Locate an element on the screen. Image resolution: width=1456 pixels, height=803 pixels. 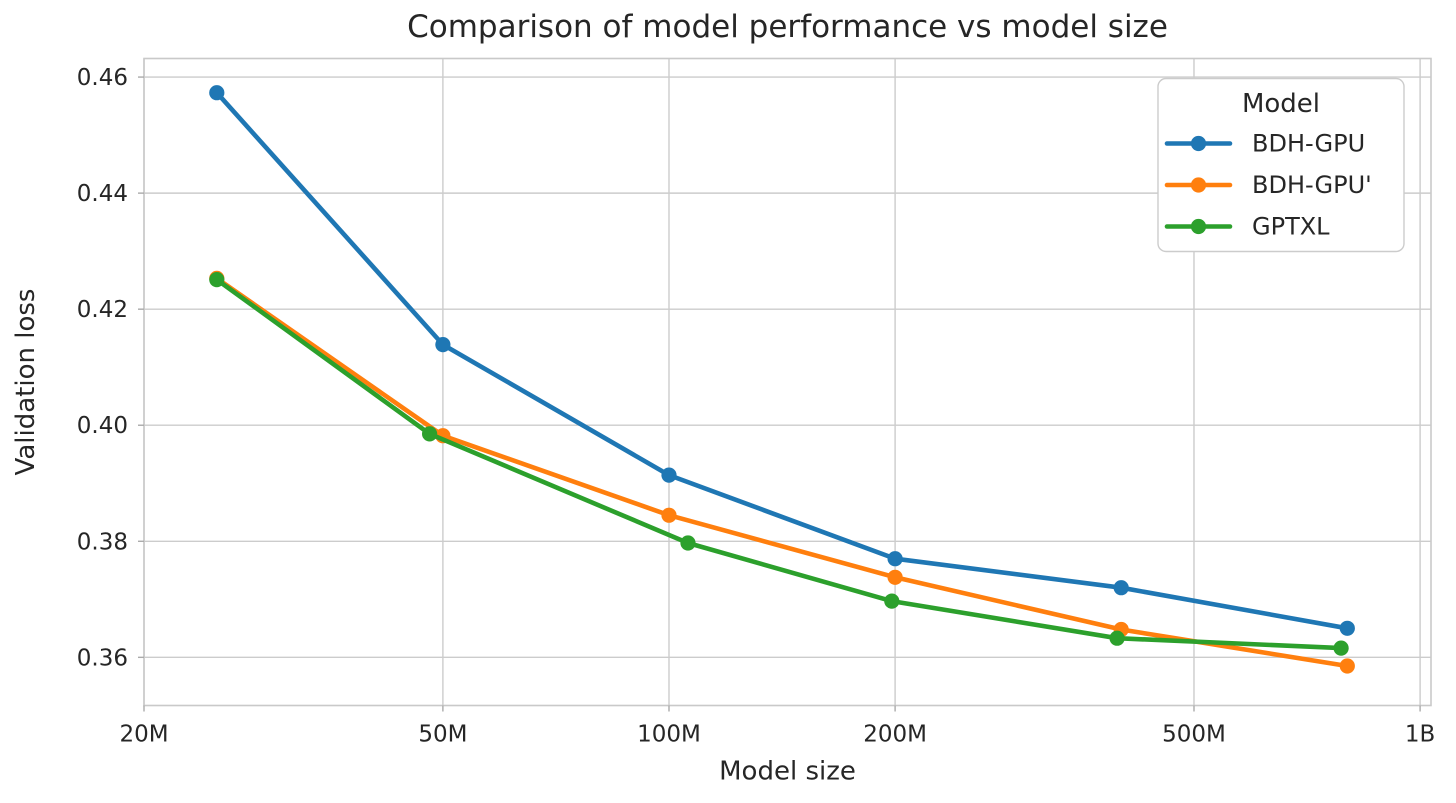
x-tick-label: 20M is located at coordinates (143, 735).